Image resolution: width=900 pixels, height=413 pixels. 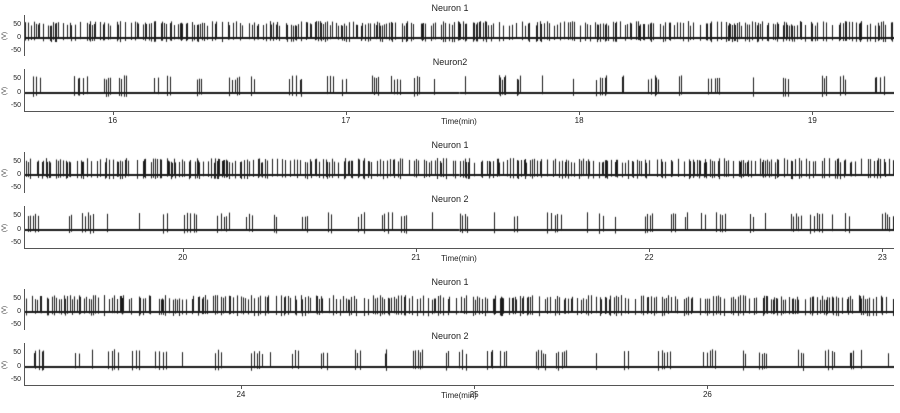 I want to click on x-tick-label: 25, so click(x=474, y=394).